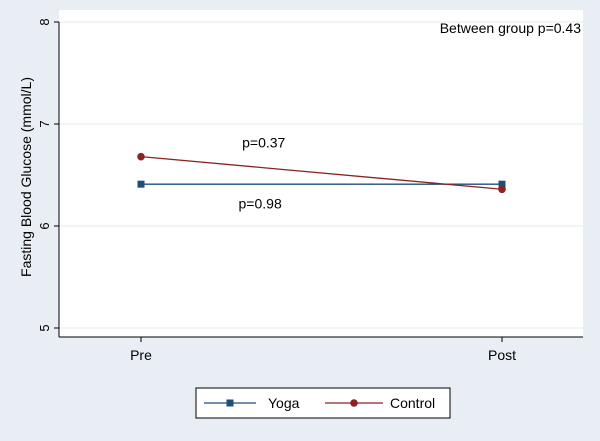  What do you see at coordinates (263, 142) in the screenshot?
I see `annotation-1: p=0.37` at bounding box center [263, 142].